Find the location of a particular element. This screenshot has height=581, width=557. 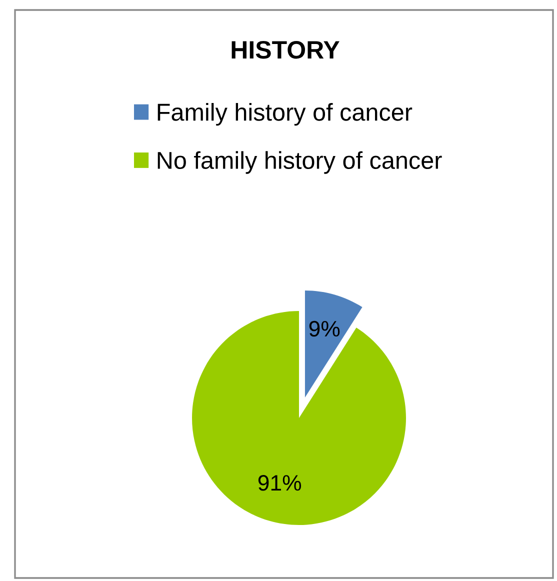

chart-title: HISTORY is located at coordinates (286, 50).